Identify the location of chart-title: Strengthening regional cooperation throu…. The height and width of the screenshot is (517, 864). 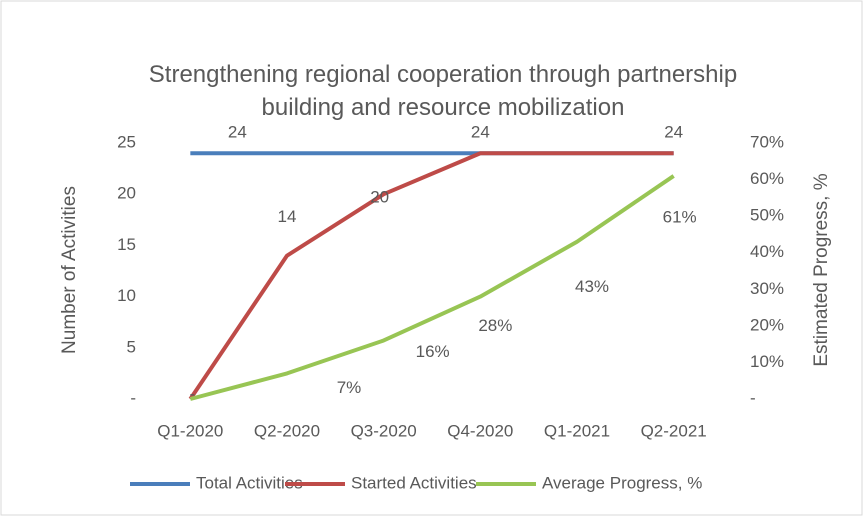
(443, 91).